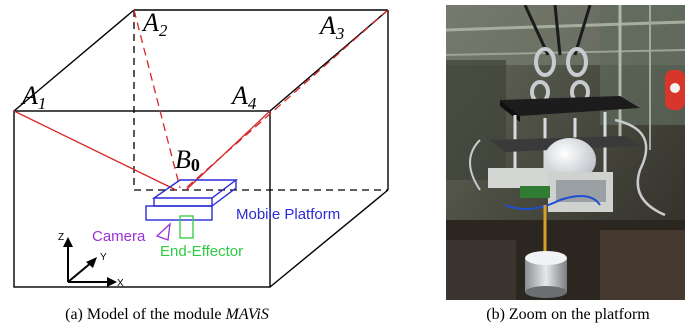 This screenshot has width=690, height=333. Describe the element at coordinates (201, 251) in the screenshot. I see `end-effector-label: End-Effector` at that location.